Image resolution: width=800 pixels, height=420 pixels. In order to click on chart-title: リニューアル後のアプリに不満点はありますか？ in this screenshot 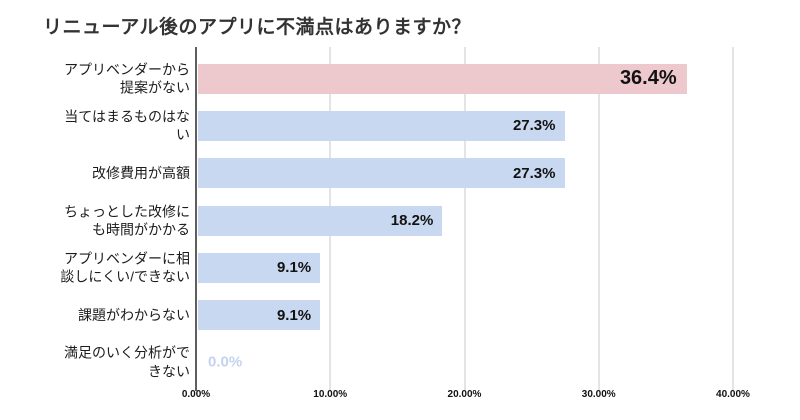, I will do `click(257, 27)`.